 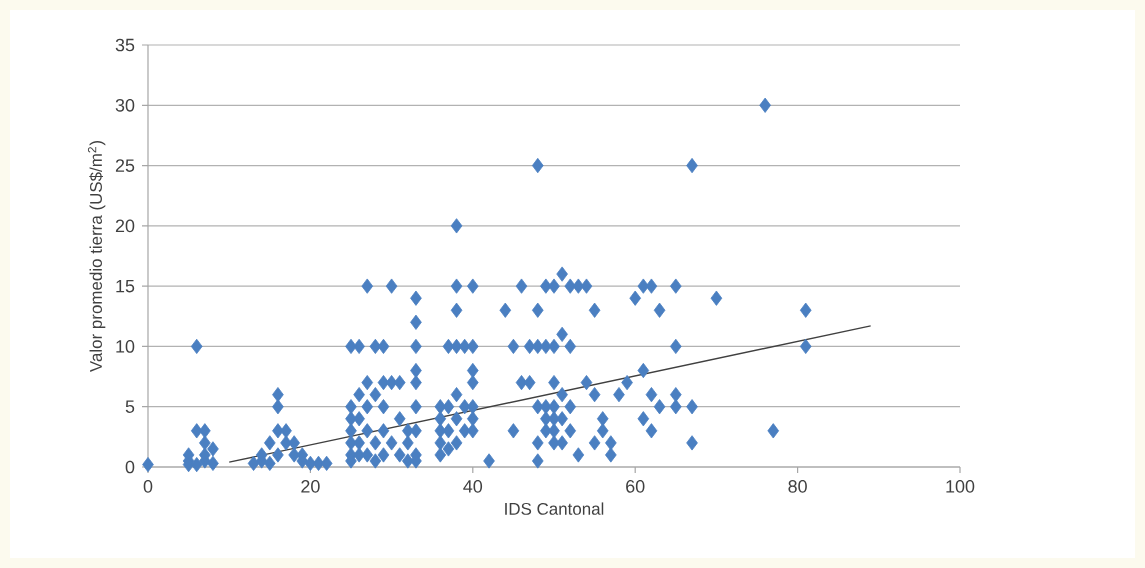 What do you see at coordinates (554, 508) in the screenshot?
I see `x-axis-title: IDS Cantonal` at bounding box center [554, 508].